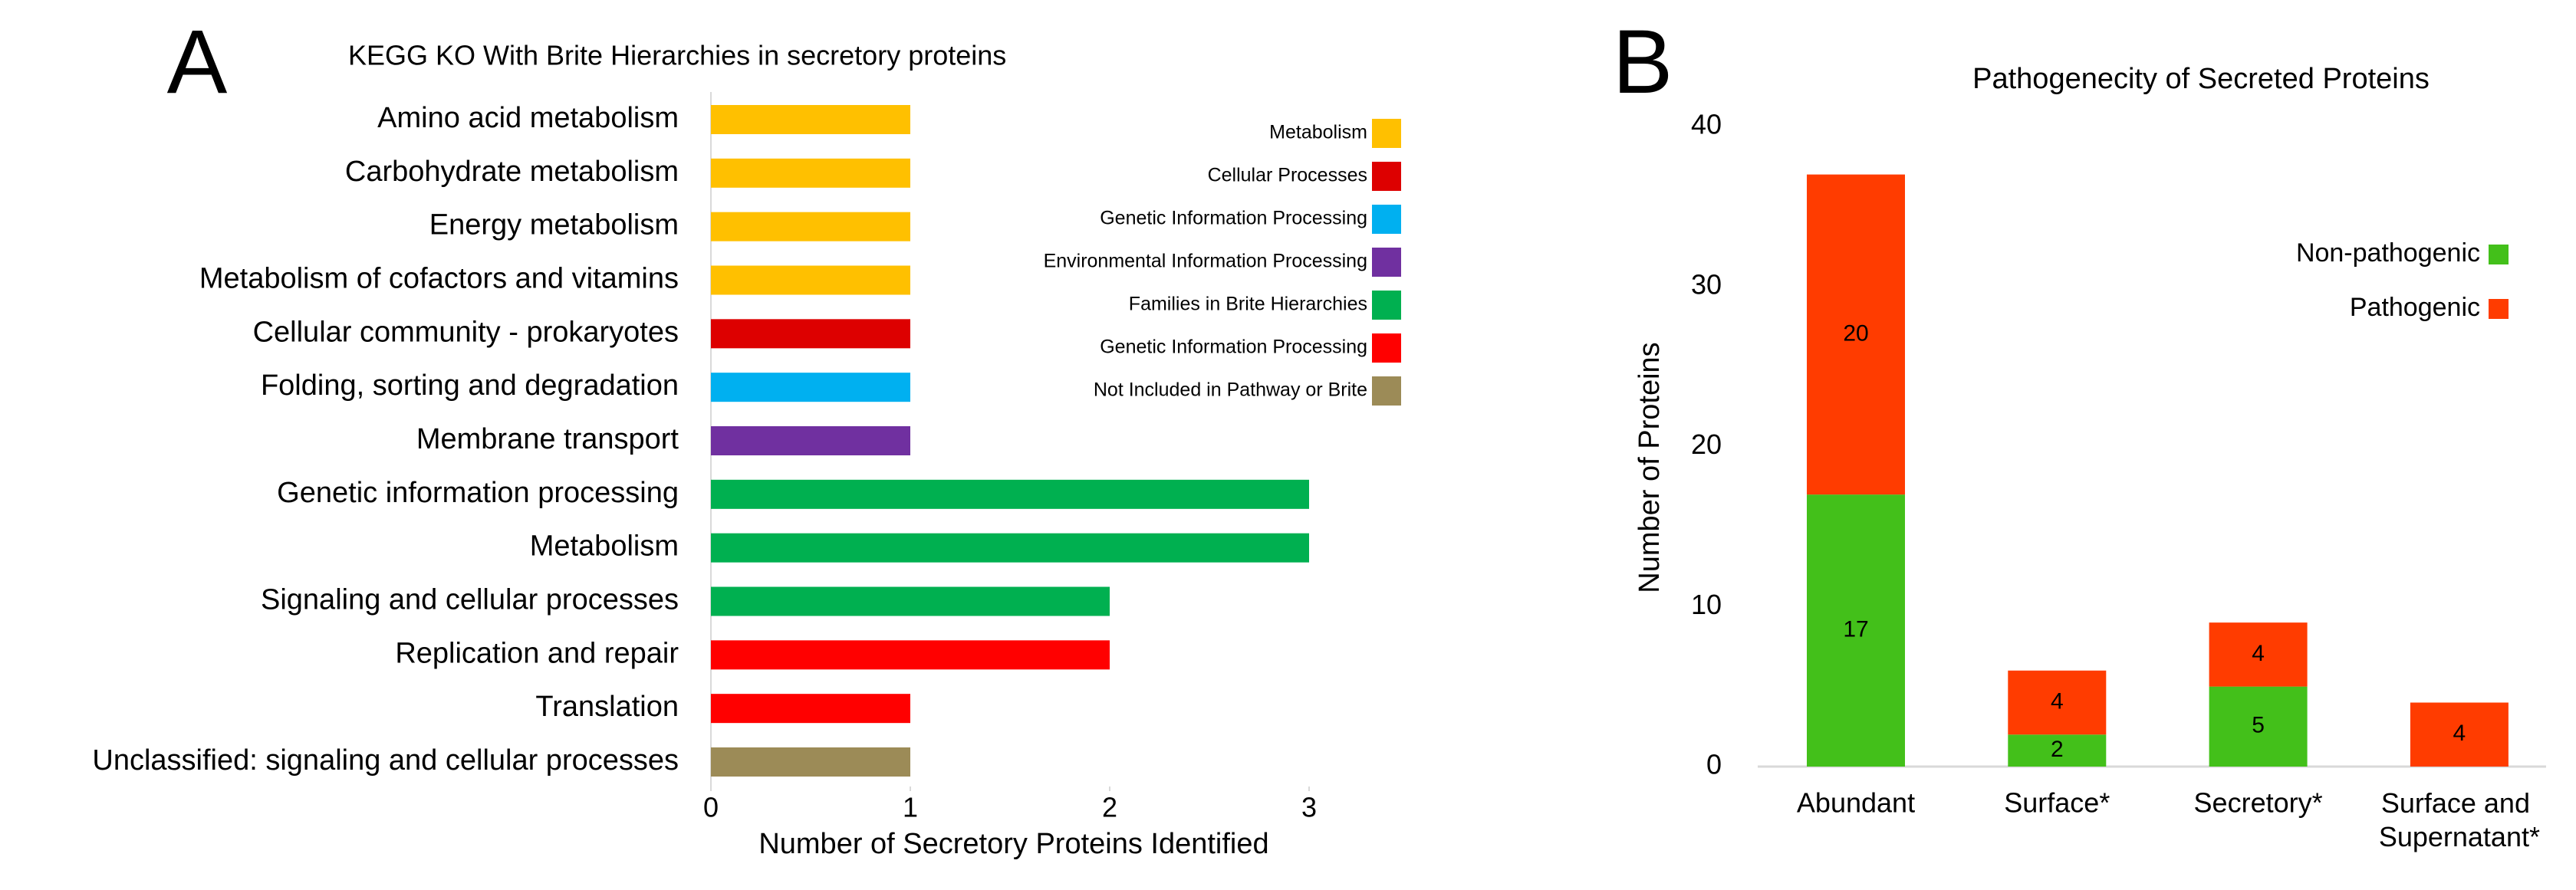  Describe the element at coordinates (2258, 803) in the screenshot. I see `x-tick-label: Secretory*` at that location.